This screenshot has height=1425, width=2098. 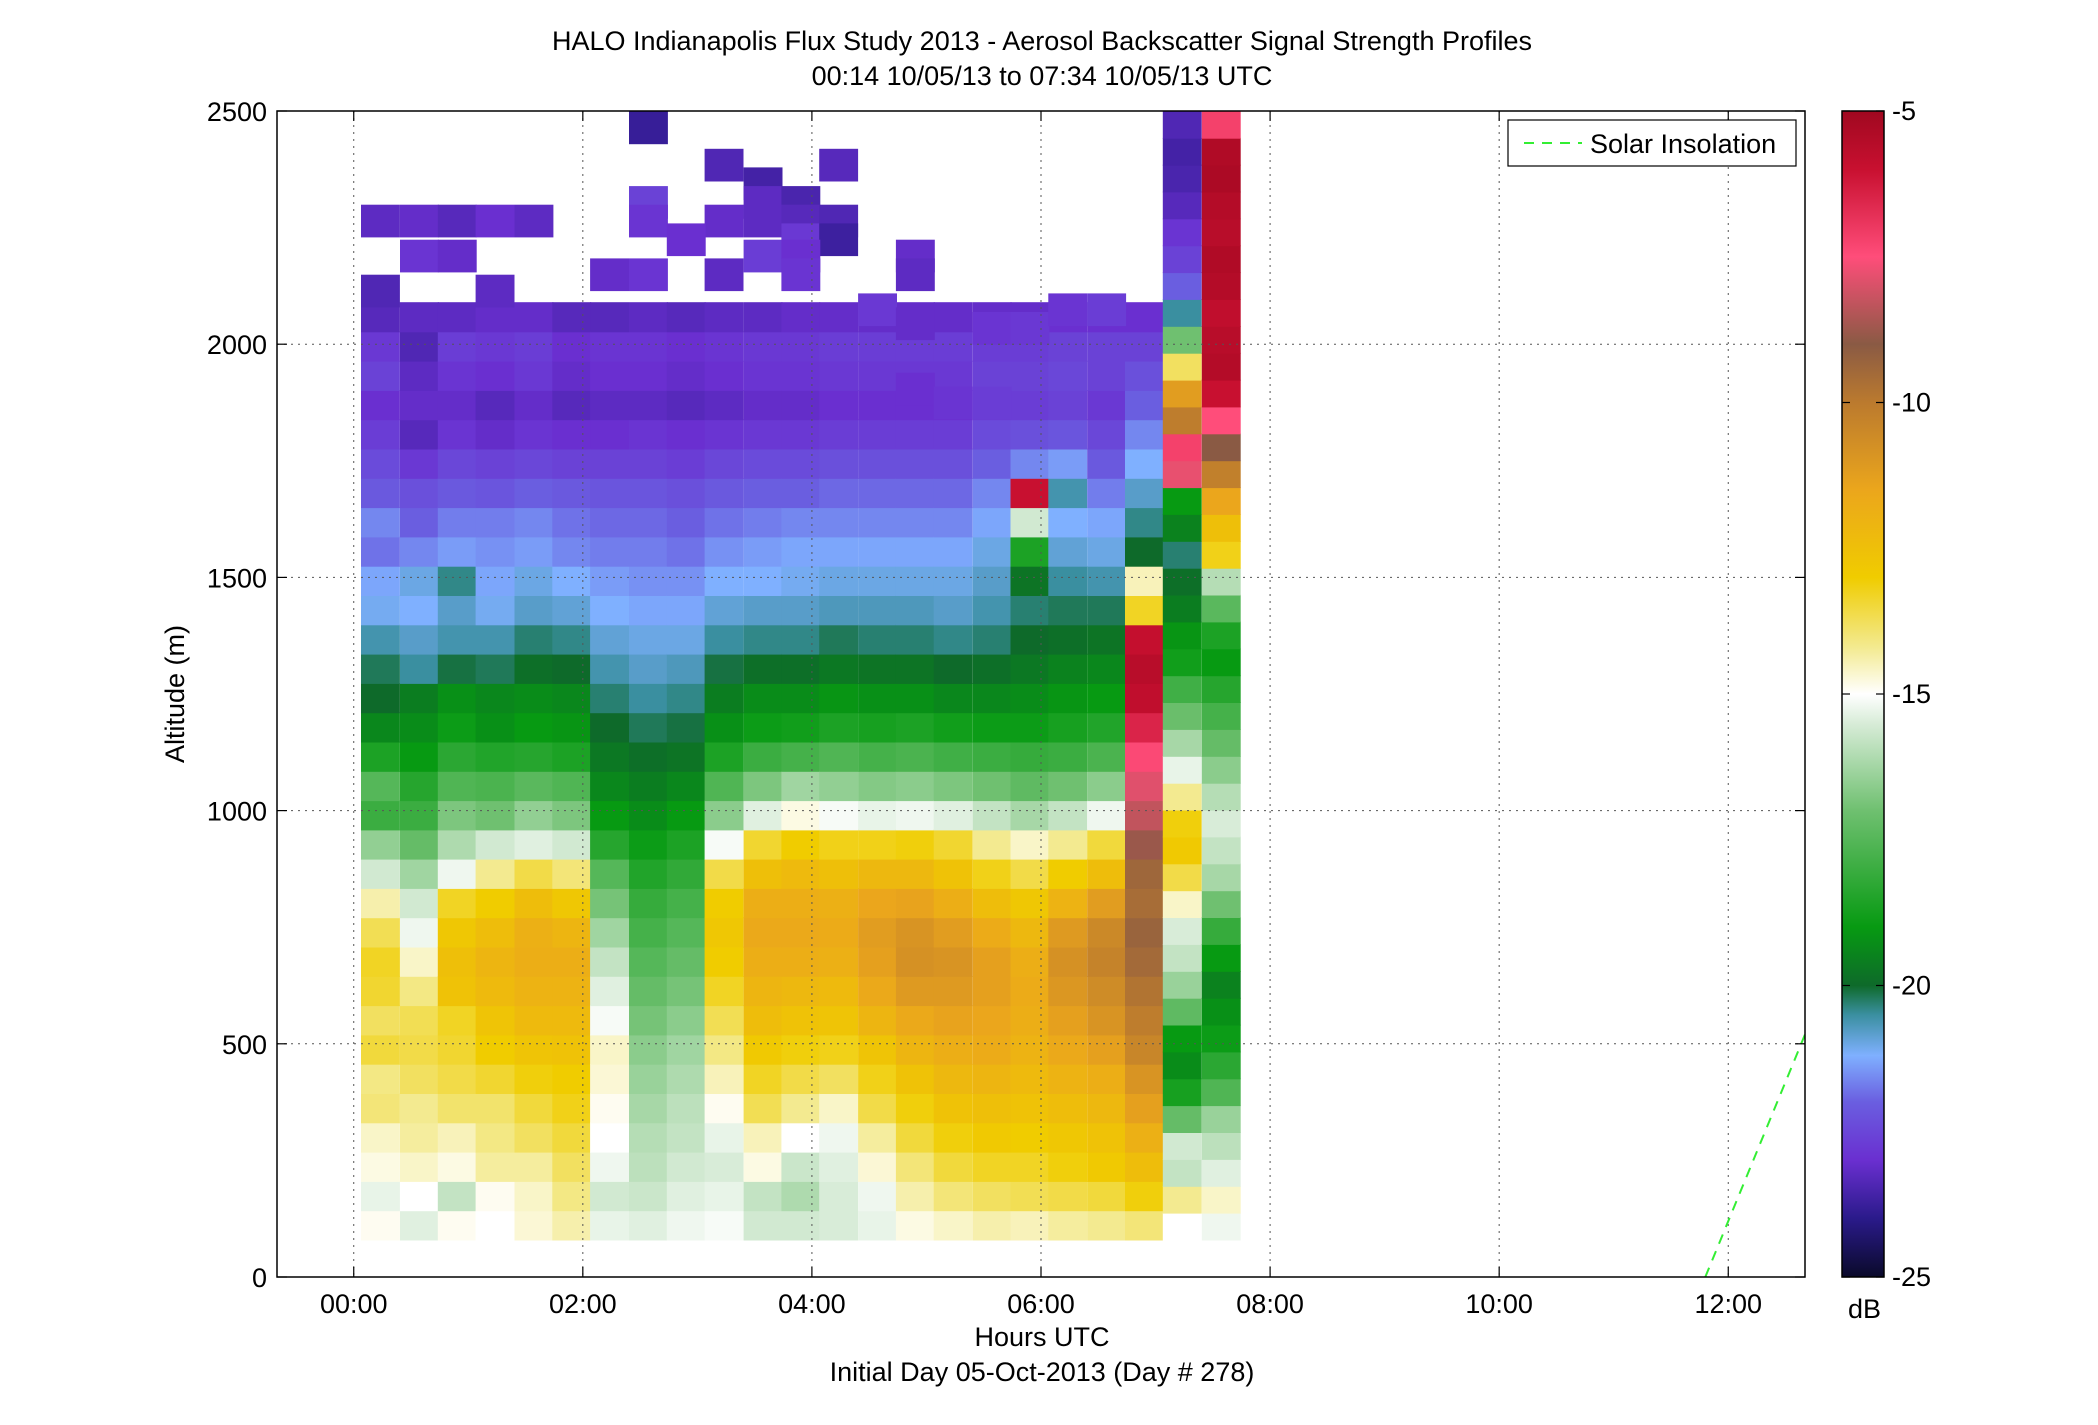 What do you see at coordinates (1904, 111) in the screenshot?
I see `colorbar-tick-label: -5` at bounding box center [1904, 111].